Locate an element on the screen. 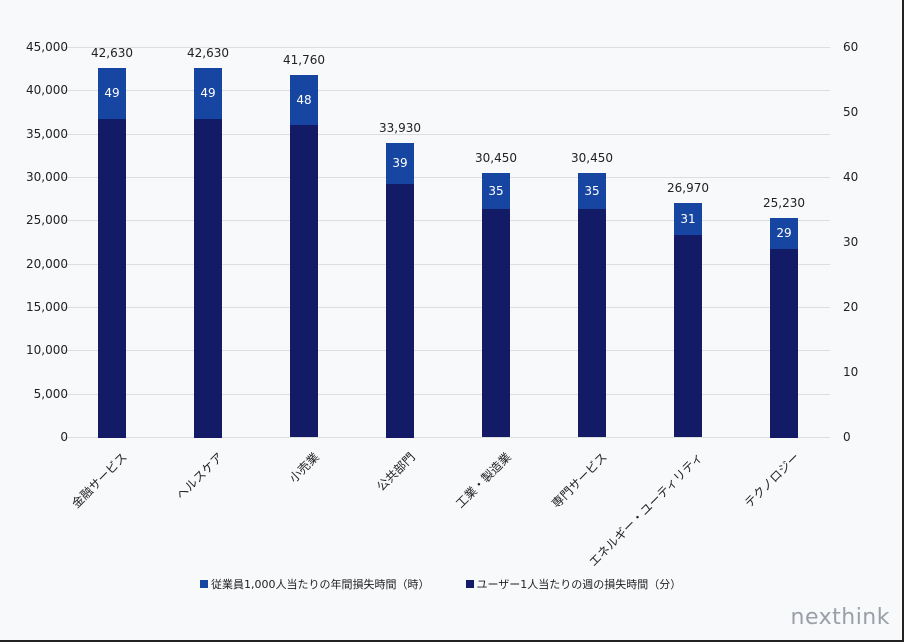 Image resolution: width=904 pixels, height=642 pixels. legend-item-annual-hours: 従業員1,000人当たりの年間損失時間（時） is located at coordinates (315, 584).